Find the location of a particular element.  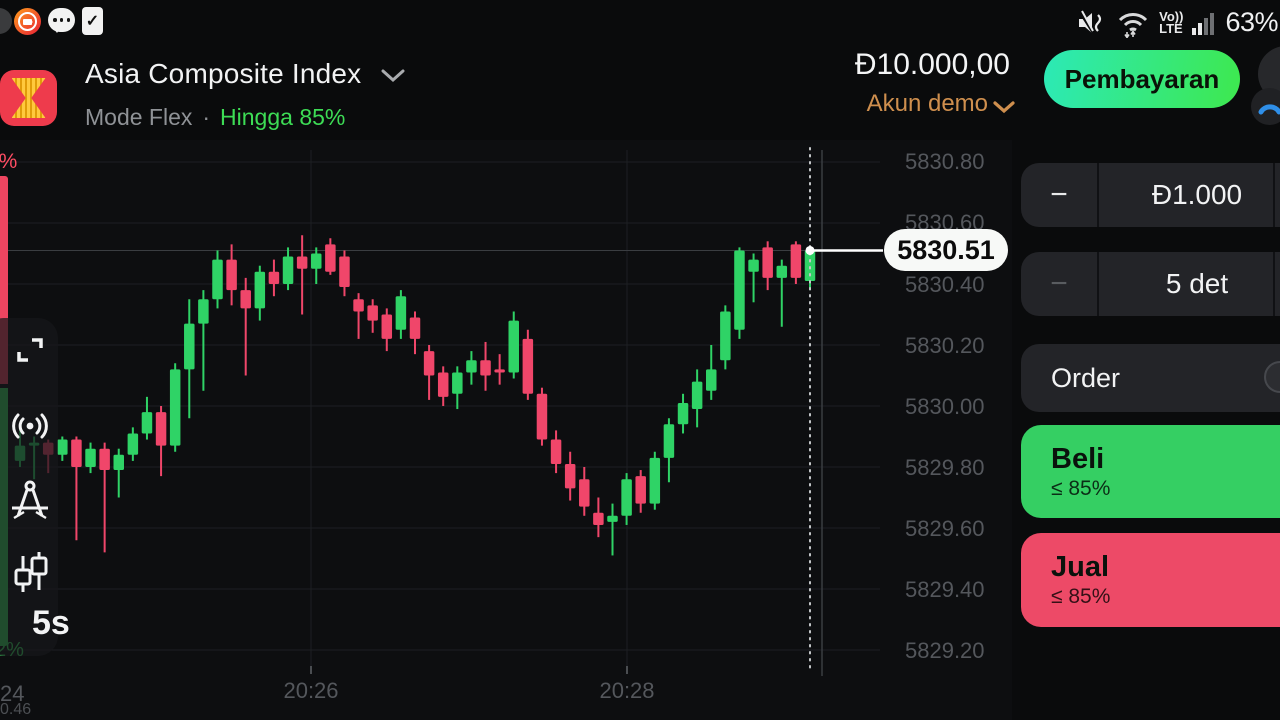

chart-toolbar is located at coordinates (29, 487).